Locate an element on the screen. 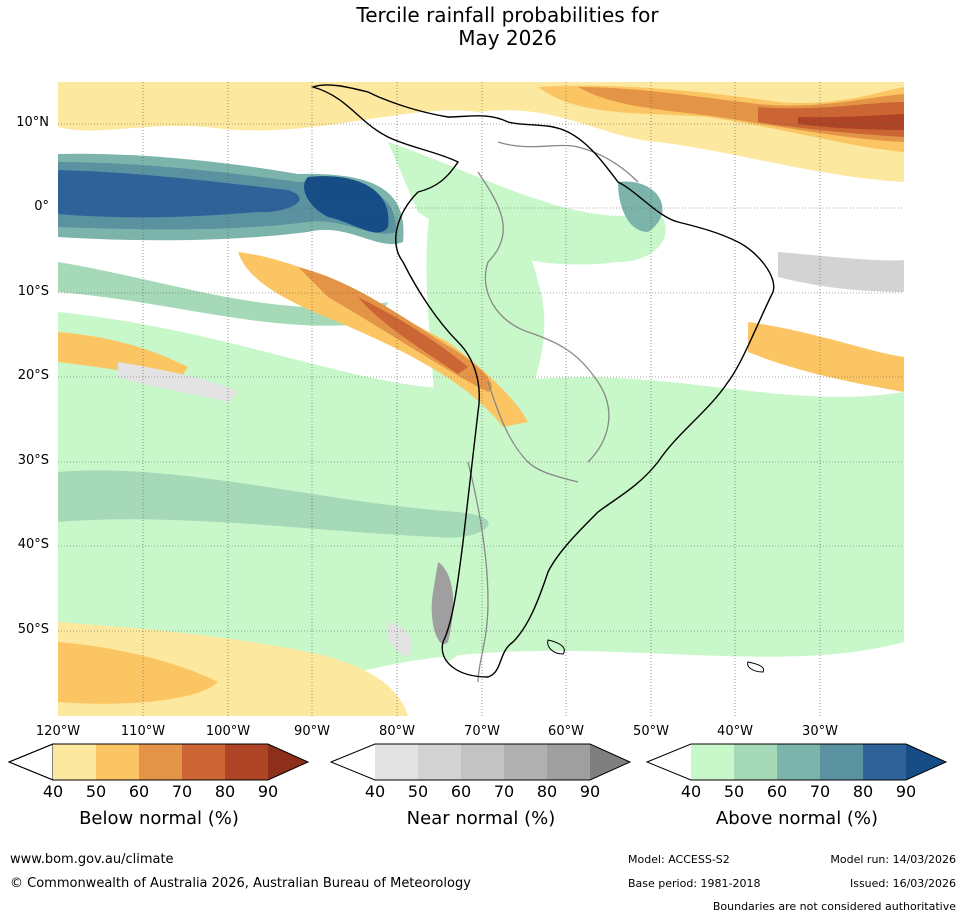 This screenshot has height=919, width=965. near-normal-patch-west is located at coordinates (178, 382).